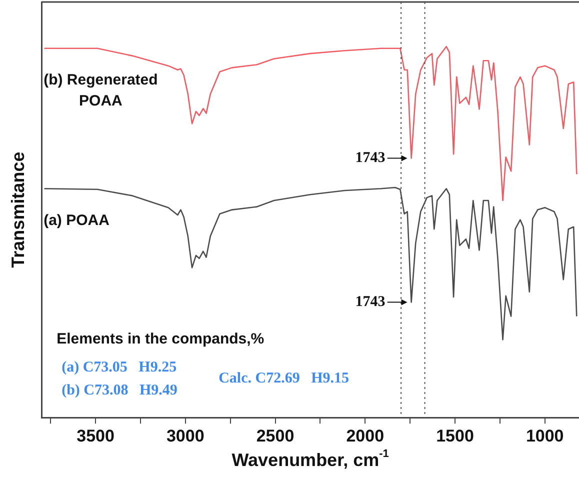 The width and height of the screenshot is (579, 480). What do you see at coordinates (18, 210) in the screenshot?
I see `y-axis-title: Transmitance` at bounding box center [18, 210].